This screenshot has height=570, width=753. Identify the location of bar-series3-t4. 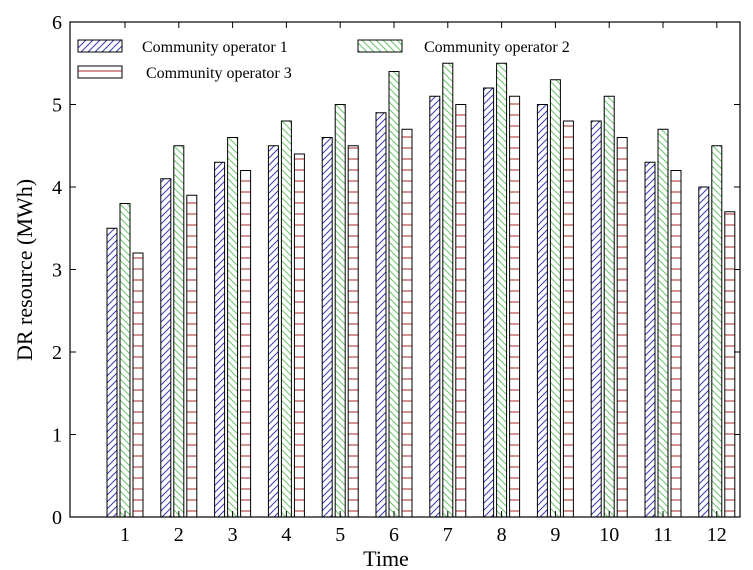
(299, 335).